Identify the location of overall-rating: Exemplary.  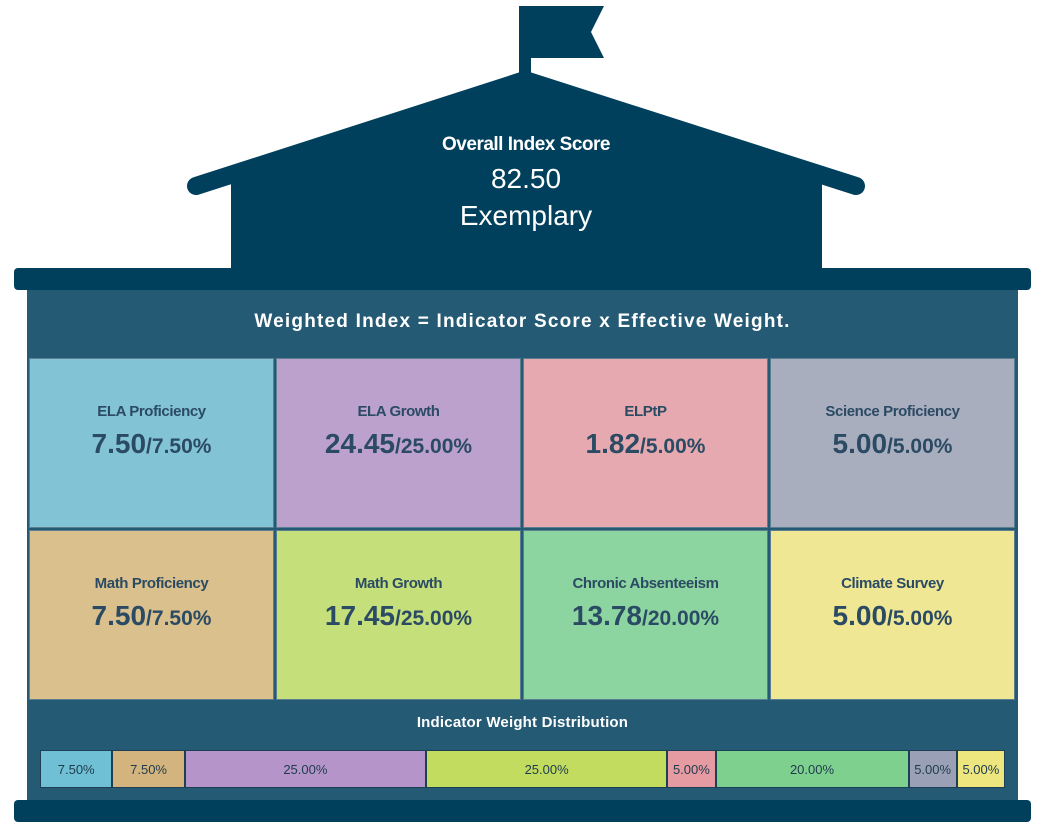
(526, 215).